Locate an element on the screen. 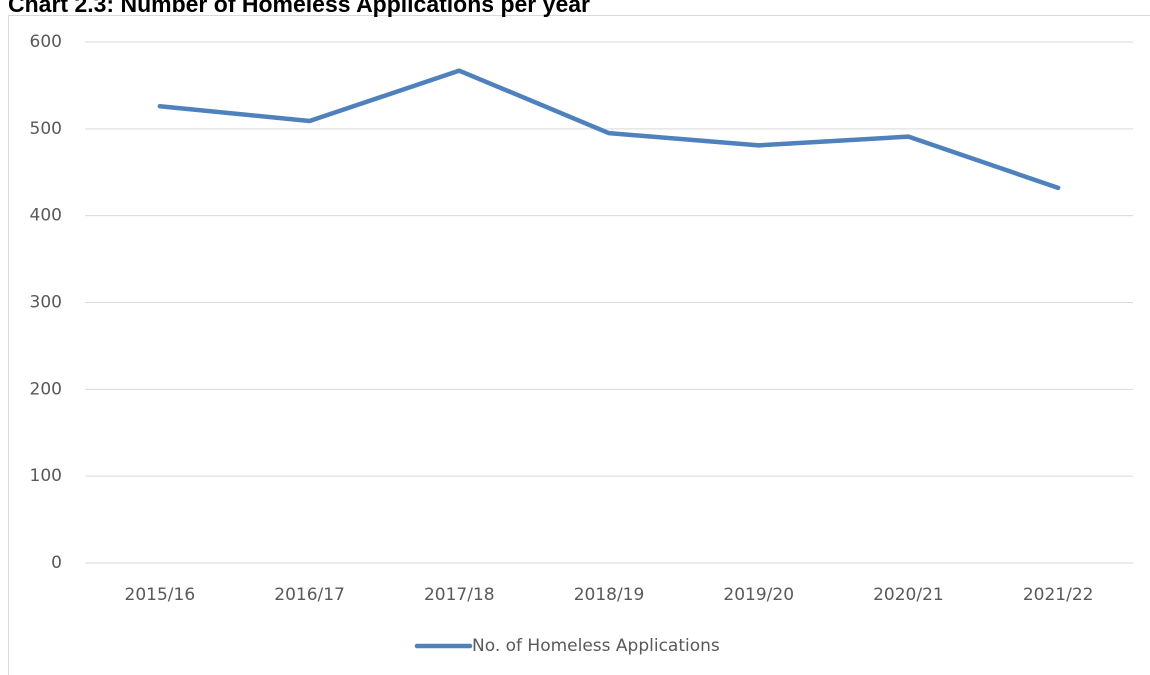 This screenshot has height=675, width=1150. x-tick-label: 2020/21 is located at coordinates (908, 595).